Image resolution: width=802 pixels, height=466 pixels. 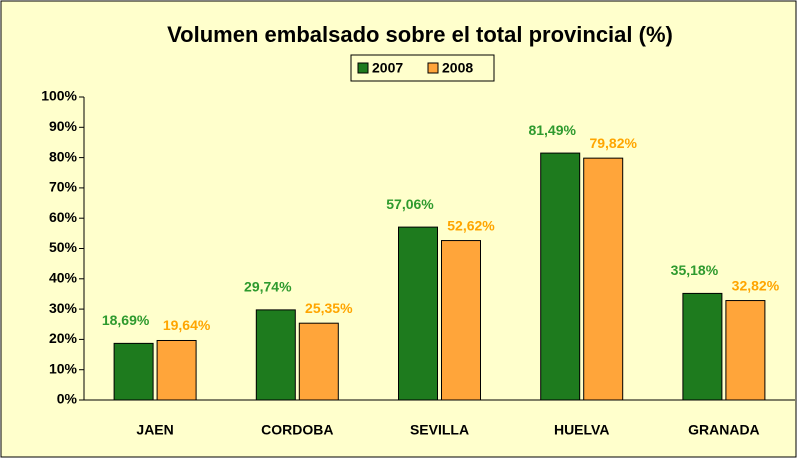 What do you see at coordinates (422, 68) in the screenshot?
I see `legend-box` at bounding box center [422, 68].